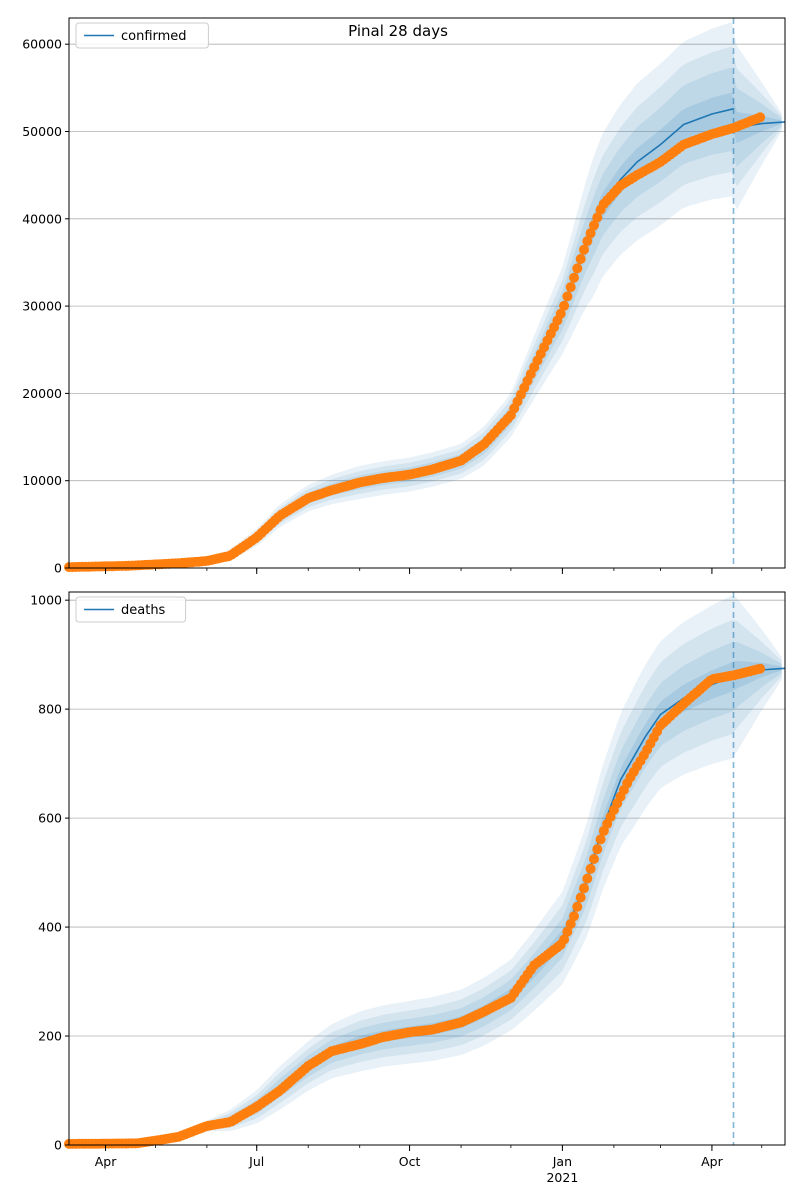  I want to click on y-tick-label: 40000, so click(42, 218).